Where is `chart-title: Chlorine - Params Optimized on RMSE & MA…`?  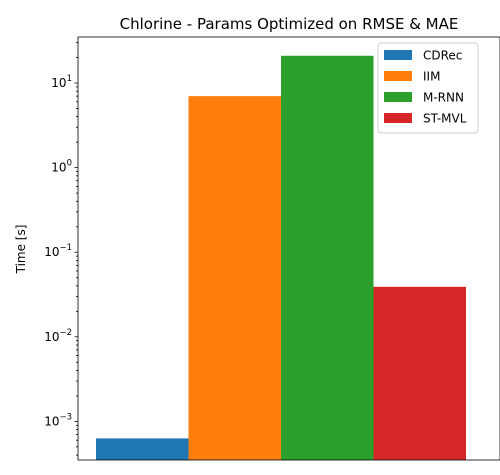
chart-title: Chlorine - Params Optimized on RMSE & MA… is located at coordinates (289, 24).